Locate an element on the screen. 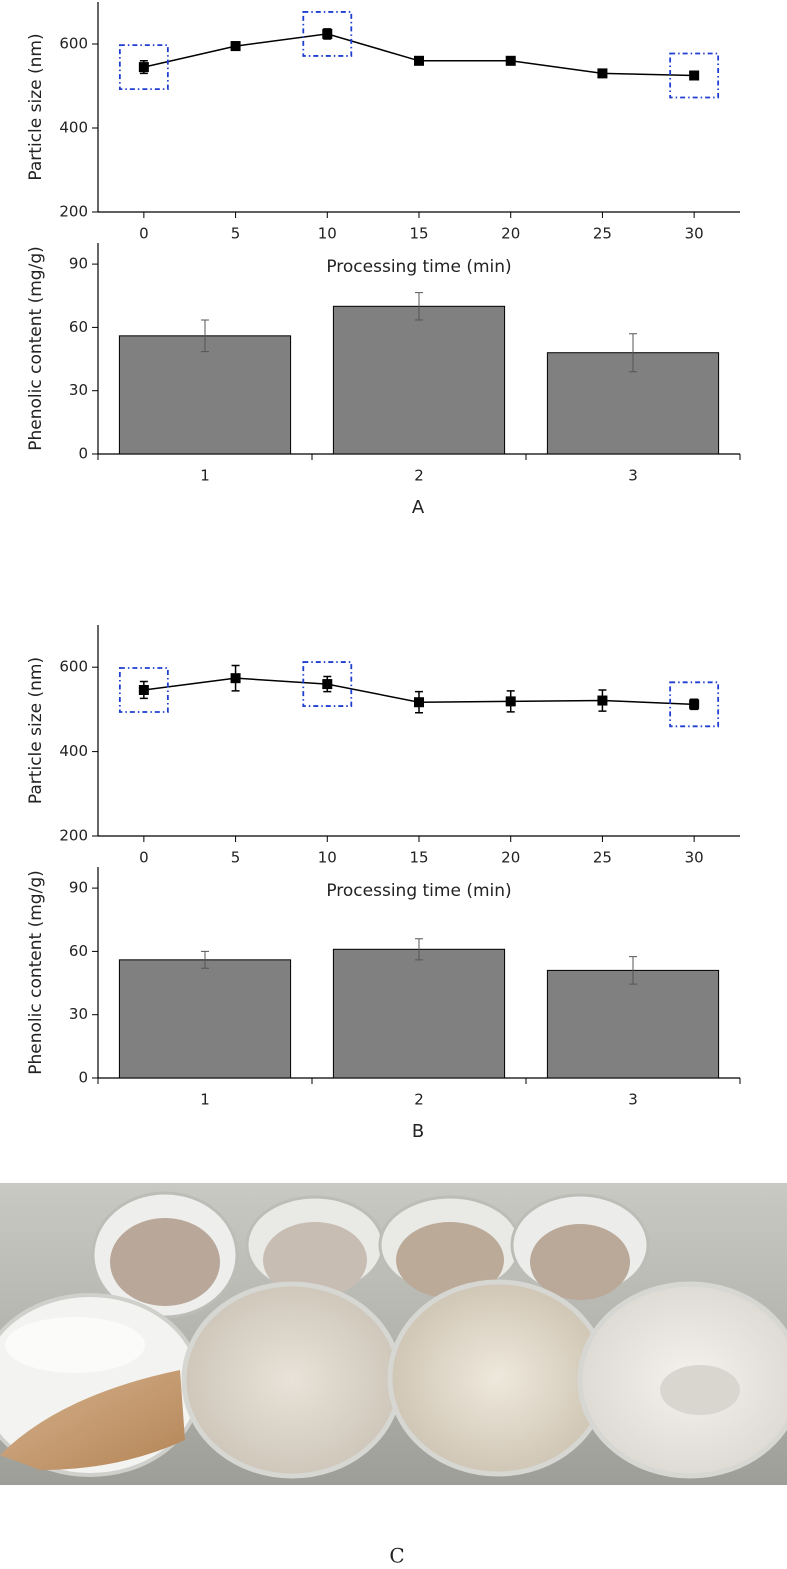 The image size is (787, 1569). line is located at coordinates (419, 55).